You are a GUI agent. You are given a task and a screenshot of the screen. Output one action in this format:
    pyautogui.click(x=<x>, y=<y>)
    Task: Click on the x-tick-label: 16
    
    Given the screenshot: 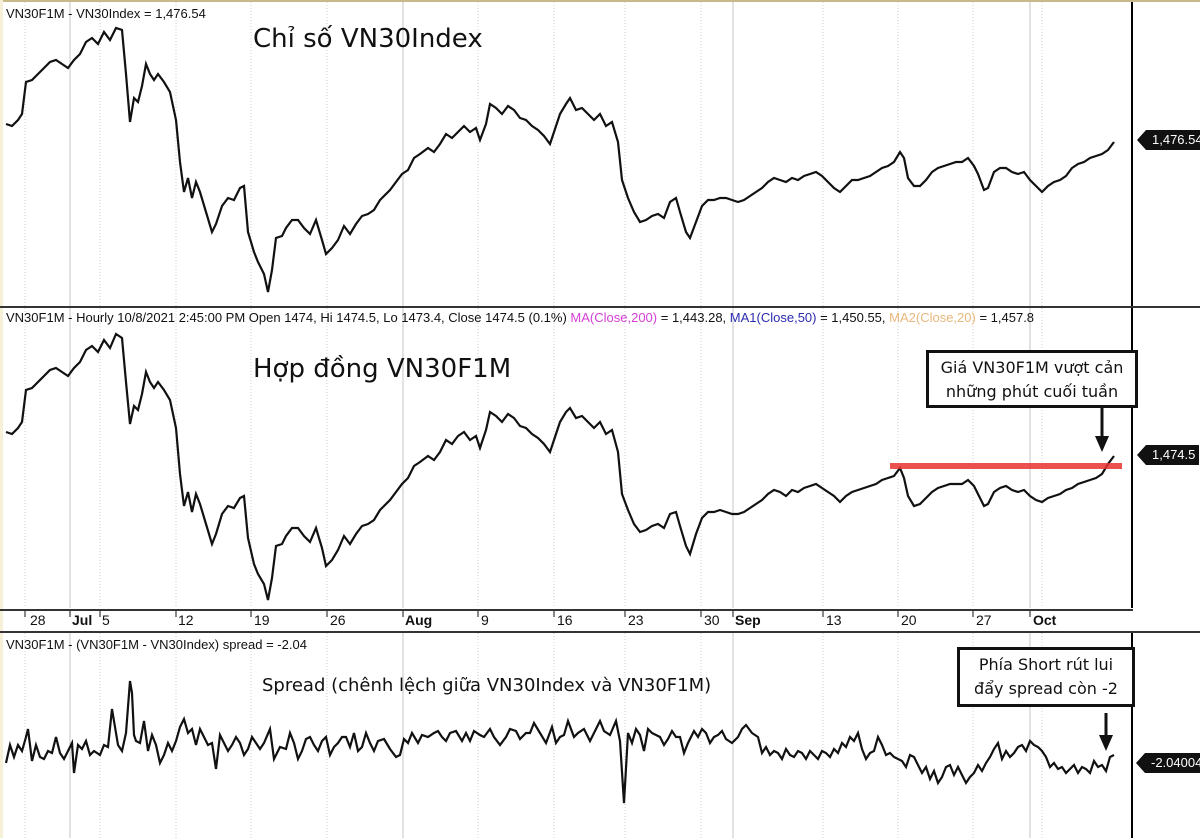 What is the action you would take?
    pyautogui.click(x=565, y=620)
    